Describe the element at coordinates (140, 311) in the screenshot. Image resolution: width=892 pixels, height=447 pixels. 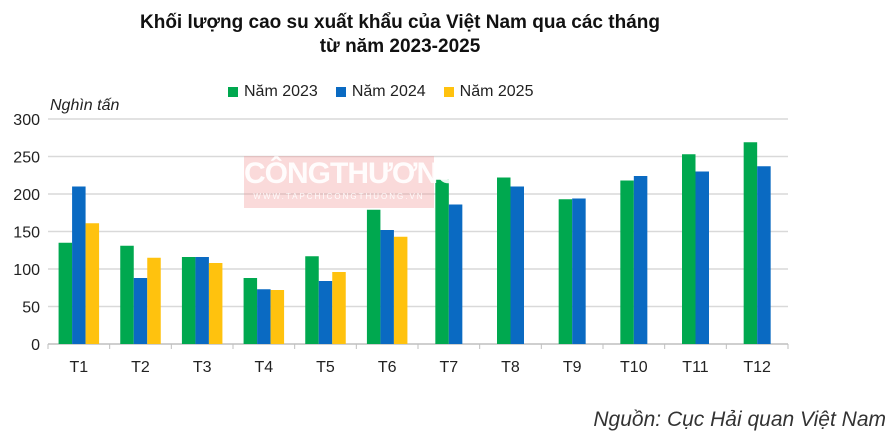
I see `bar-năm-2024-t2` at that location.